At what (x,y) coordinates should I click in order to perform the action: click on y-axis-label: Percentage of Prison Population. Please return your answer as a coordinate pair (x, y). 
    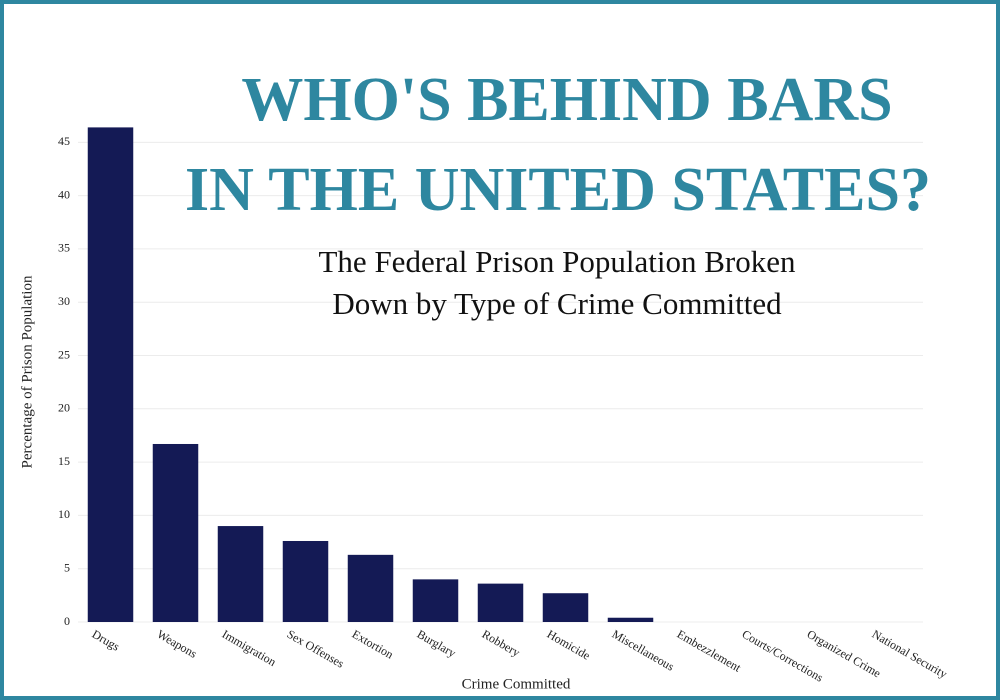
    Looking at the image, I should click on (27, 371).